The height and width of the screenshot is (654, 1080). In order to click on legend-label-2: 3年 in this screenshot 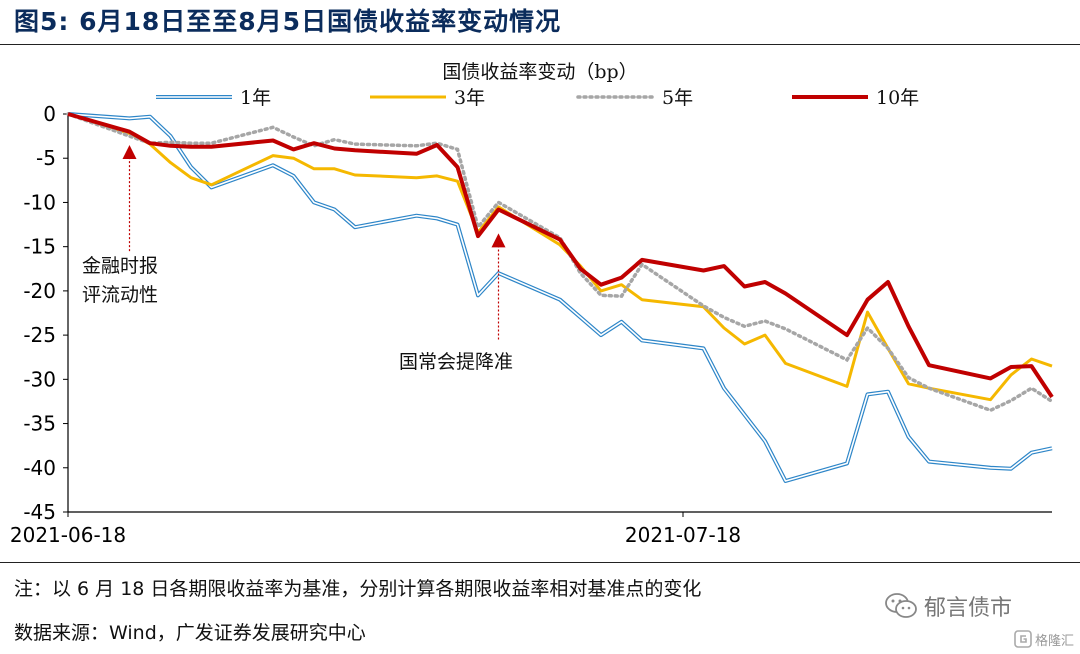, I will do `click(469, 98)`.